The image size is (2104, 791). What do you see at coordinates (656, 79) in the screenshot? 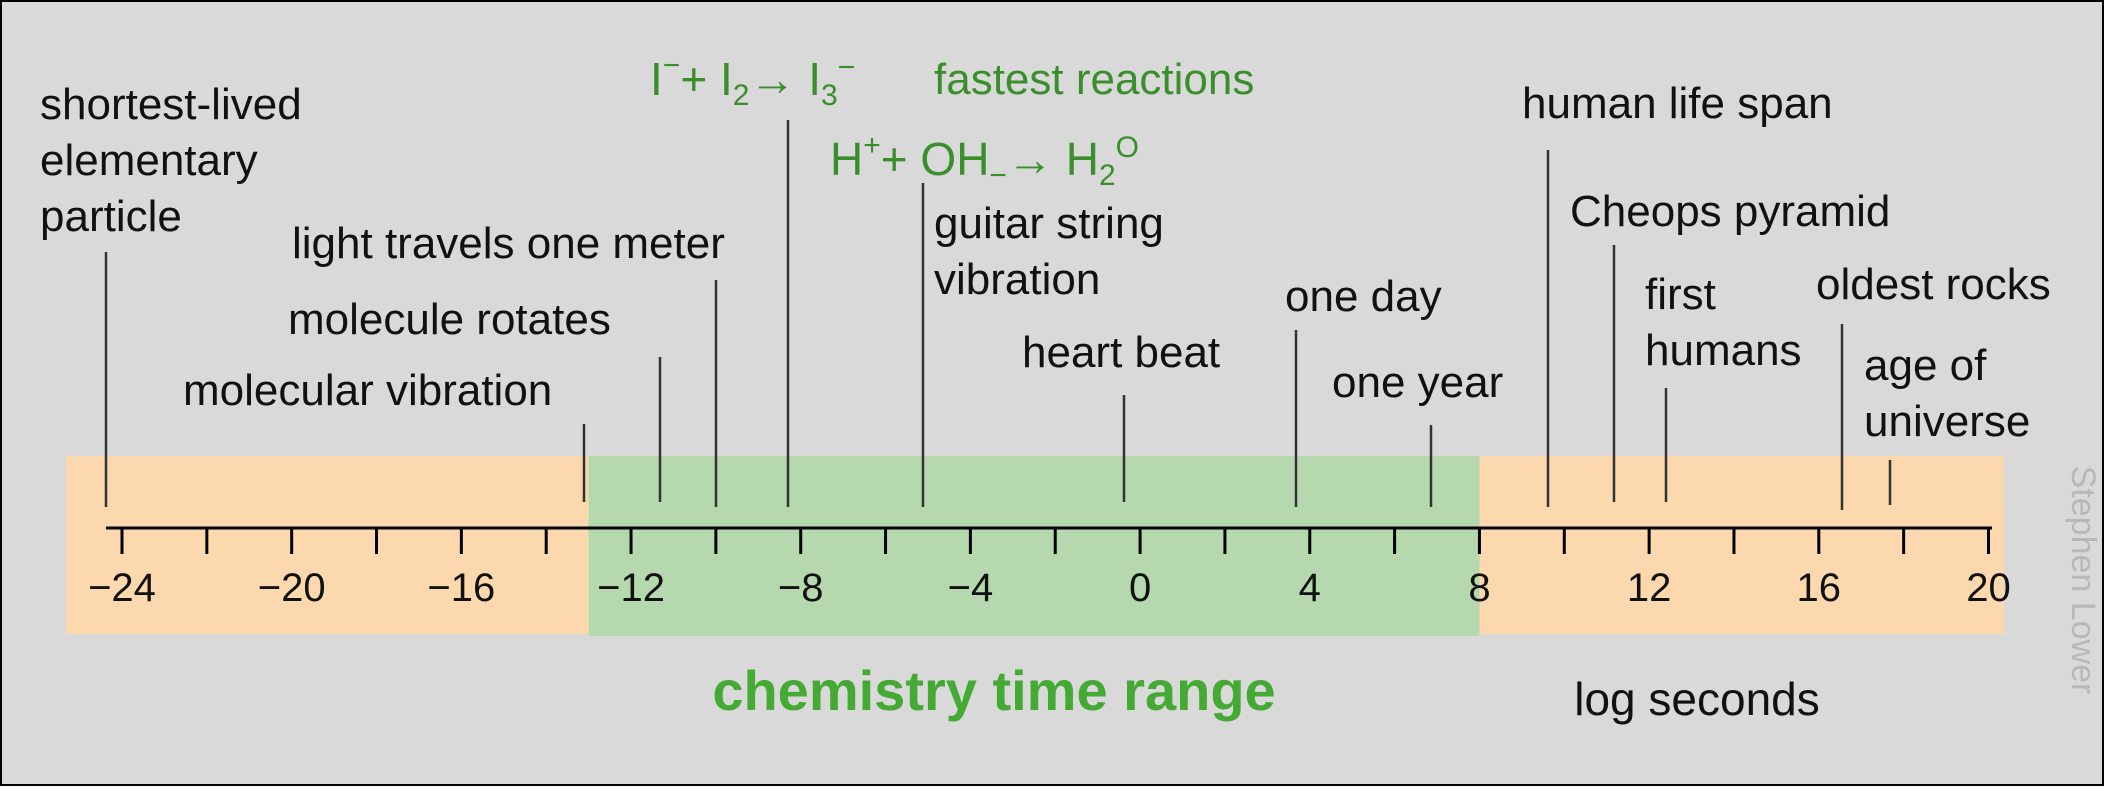
I see `reaction-term: I` at bounding box center [656, 79].